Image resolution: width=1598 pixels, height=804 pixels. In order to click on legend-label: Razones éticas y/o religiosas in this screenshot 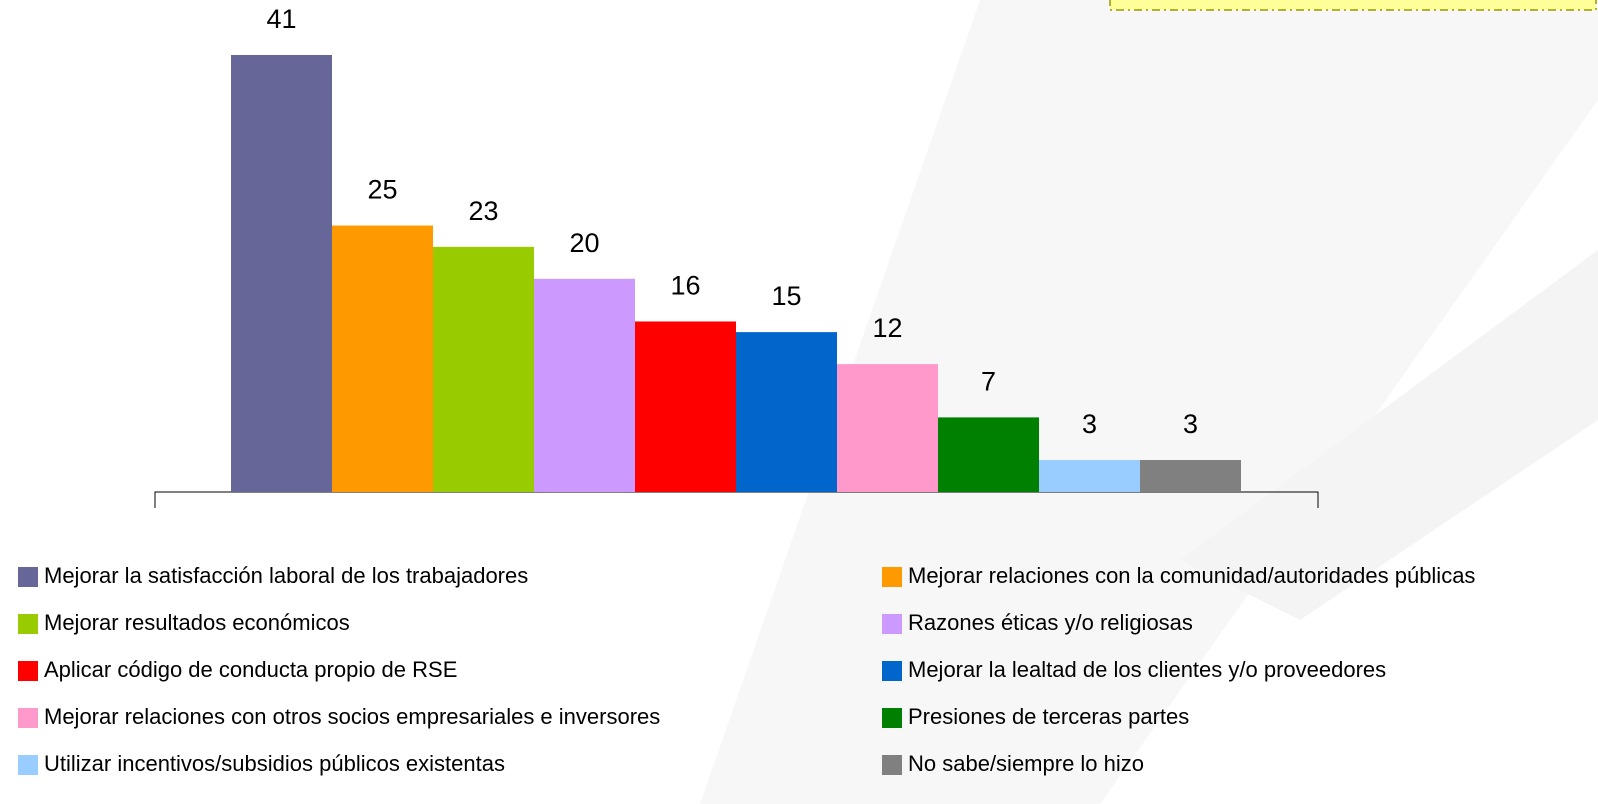, I will do `click(1050, 622)`.